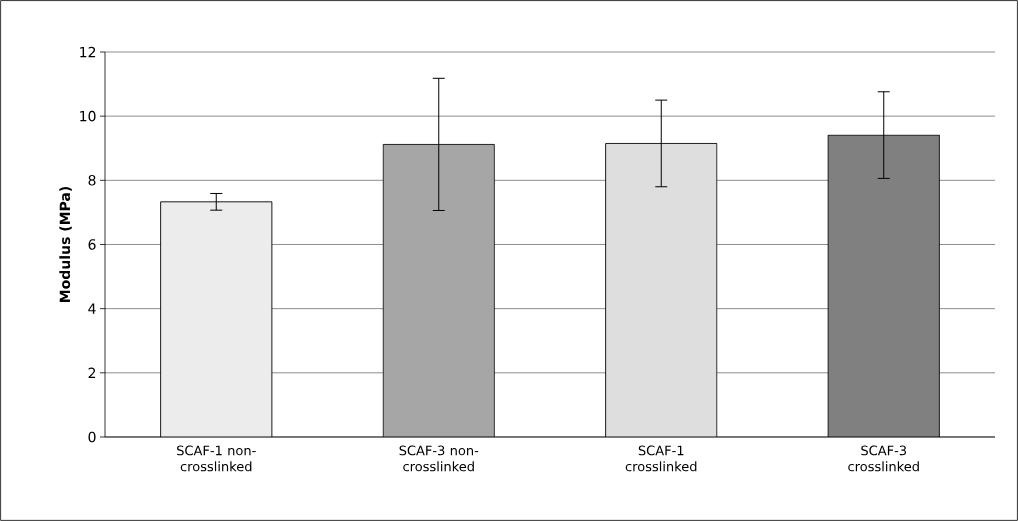  What do you see at coordinates (661, 458) in the screenshot?
I see `x-tick-label: SCAF-1 crosslinked` at bounding box center [661, 458].